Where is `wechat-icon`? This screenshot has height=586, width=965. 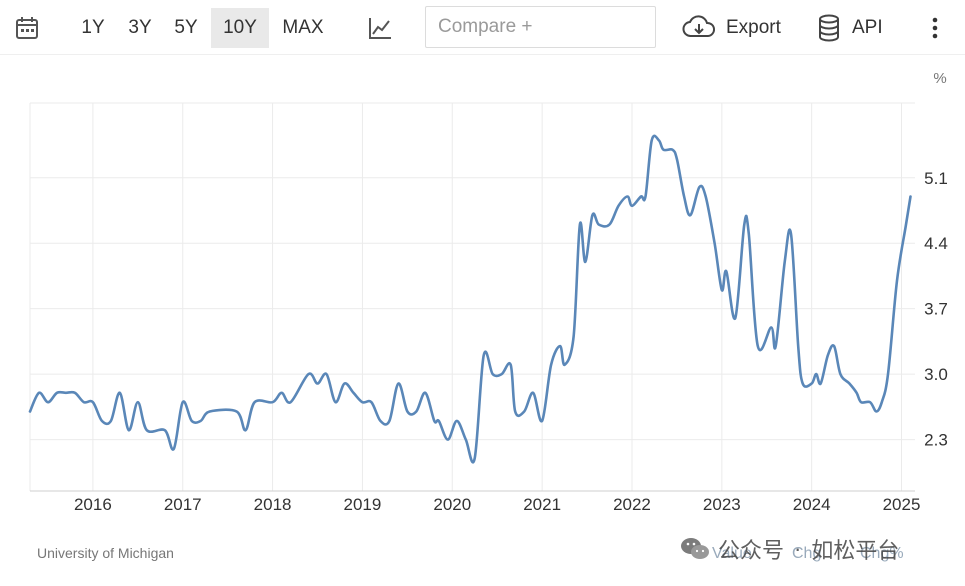
wechat-icon is located at coordinates (695, 549).